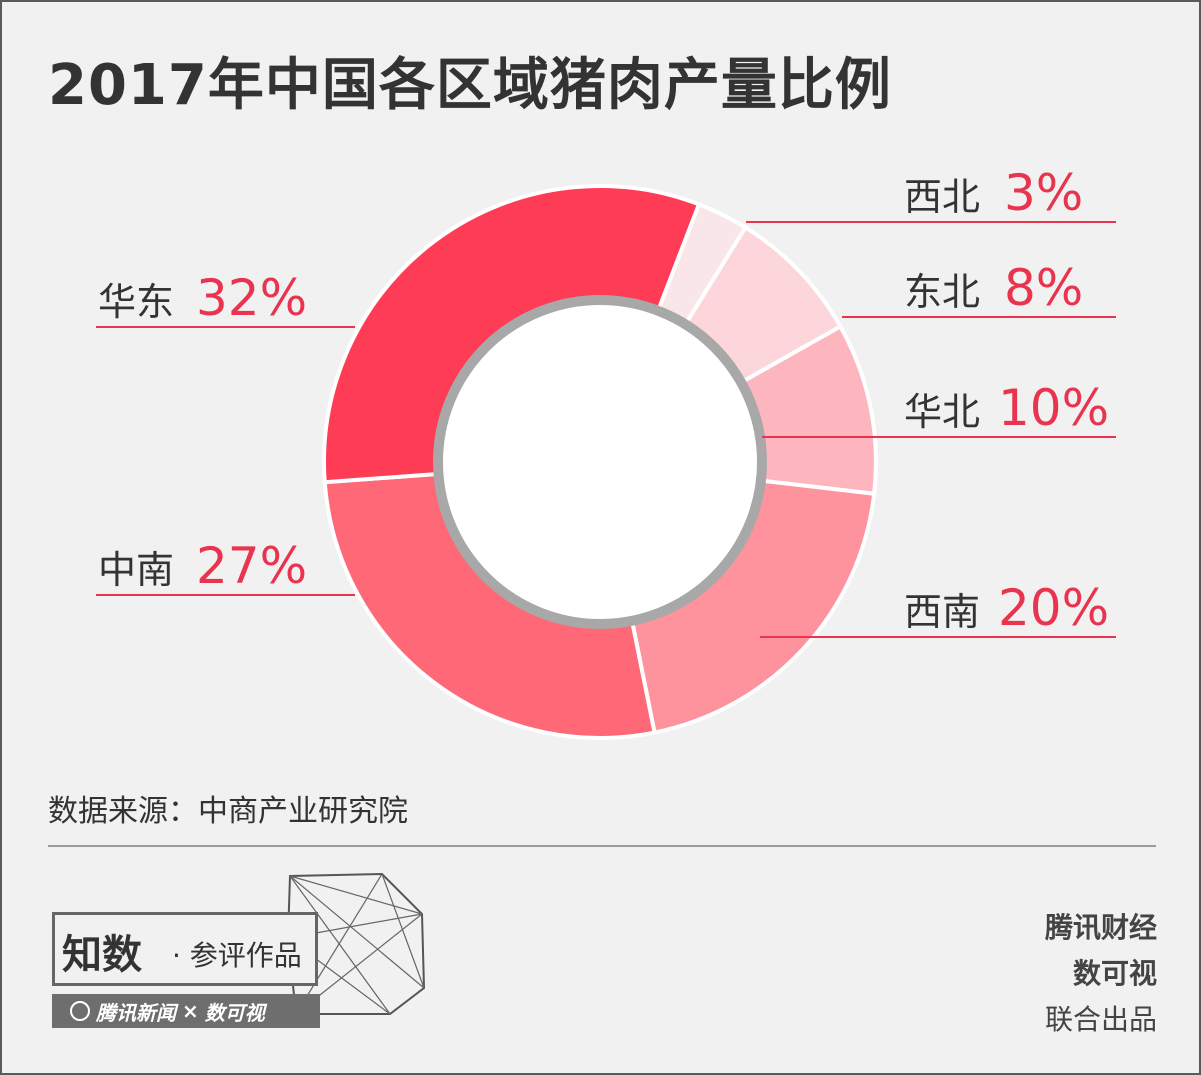 This screenshot has width=1201, height=1075. Describe the element at coordinates (80, 1011) in the screenshot. I see `tencent-news-icon` at that location.